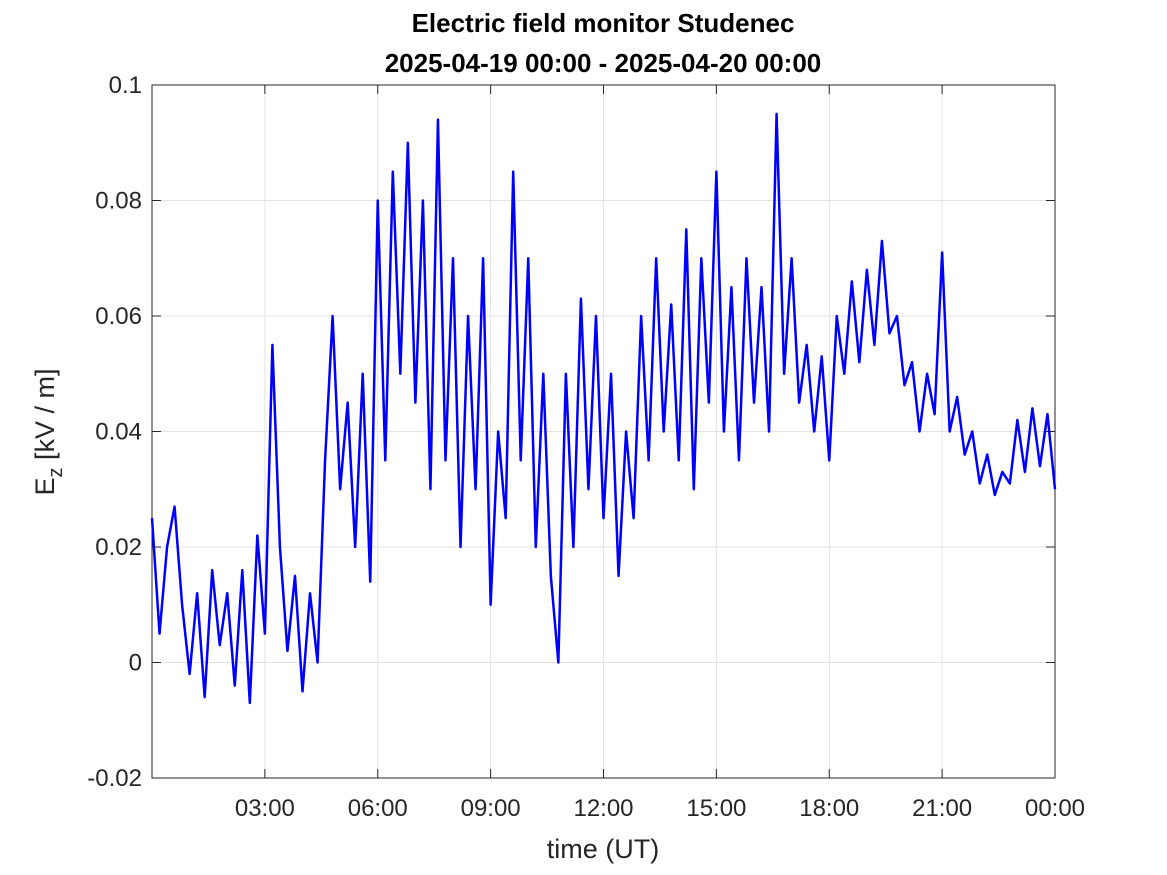 This screenshot has height=875, width=1167. I want to click on y-tick-label: 0.02, so click(118, 547).